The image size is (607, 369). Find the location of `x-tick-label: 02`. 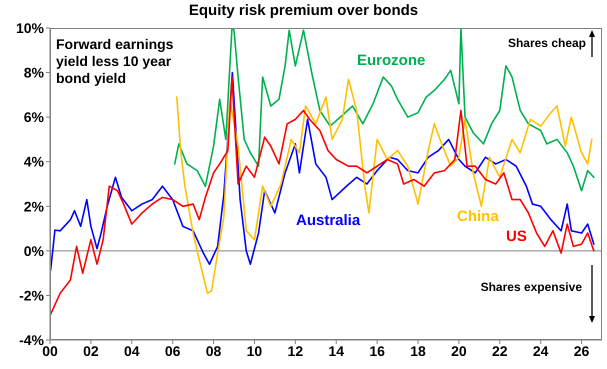

x-tick-label: 02 is located at coordinates (91, 350).